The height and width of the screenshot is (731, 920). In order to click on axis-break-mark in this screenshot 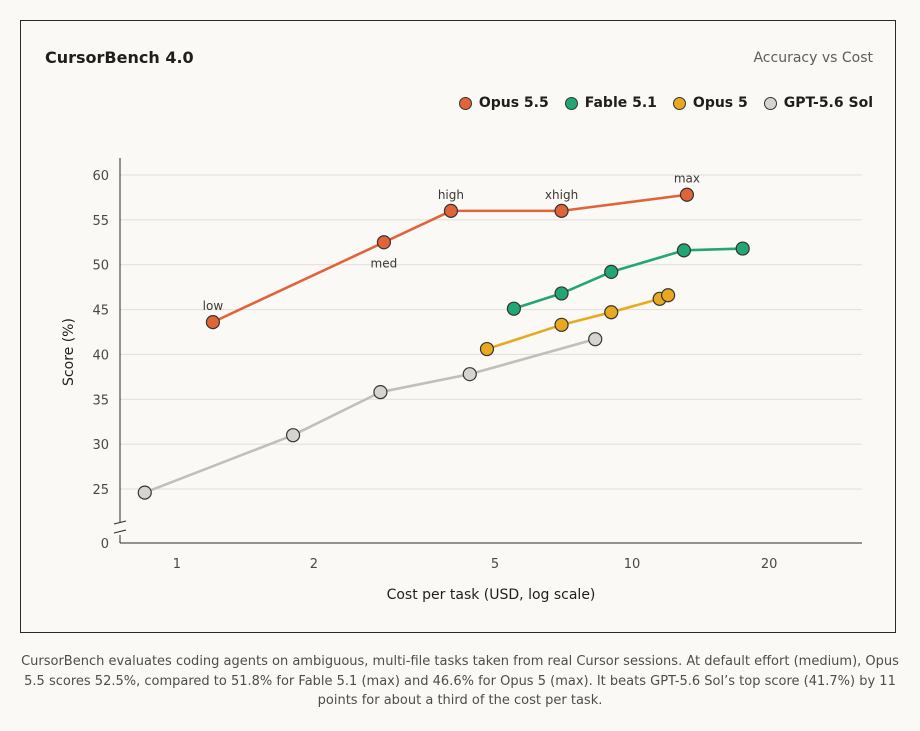, I will do `click(120, 527)`.